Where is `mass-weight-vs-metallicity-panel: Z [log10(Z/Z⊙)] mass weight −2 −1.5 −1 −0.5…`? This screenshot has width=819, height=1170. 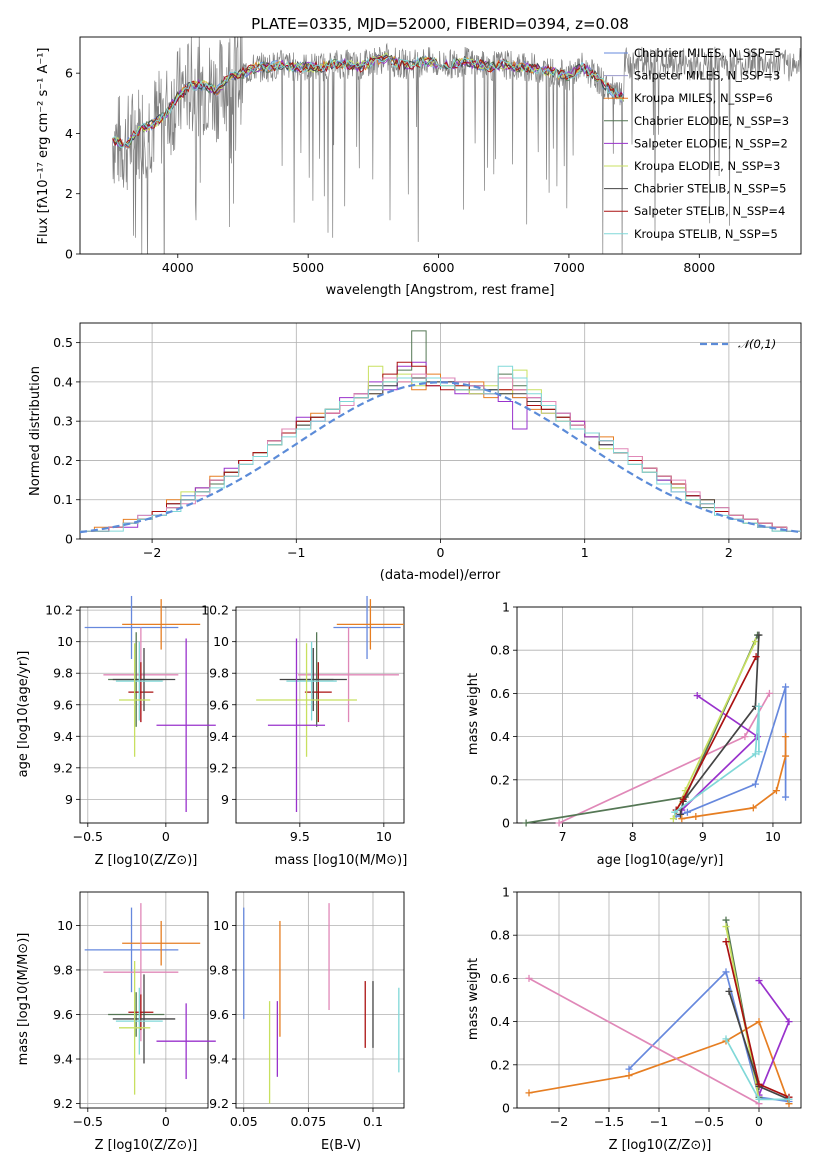
mass-weight-vs-metallicity-panel: Z [log10(Z/Z⊙)] mass weight −2 −1.5 −1 −0.5… is located at coordinates (634, 1019).